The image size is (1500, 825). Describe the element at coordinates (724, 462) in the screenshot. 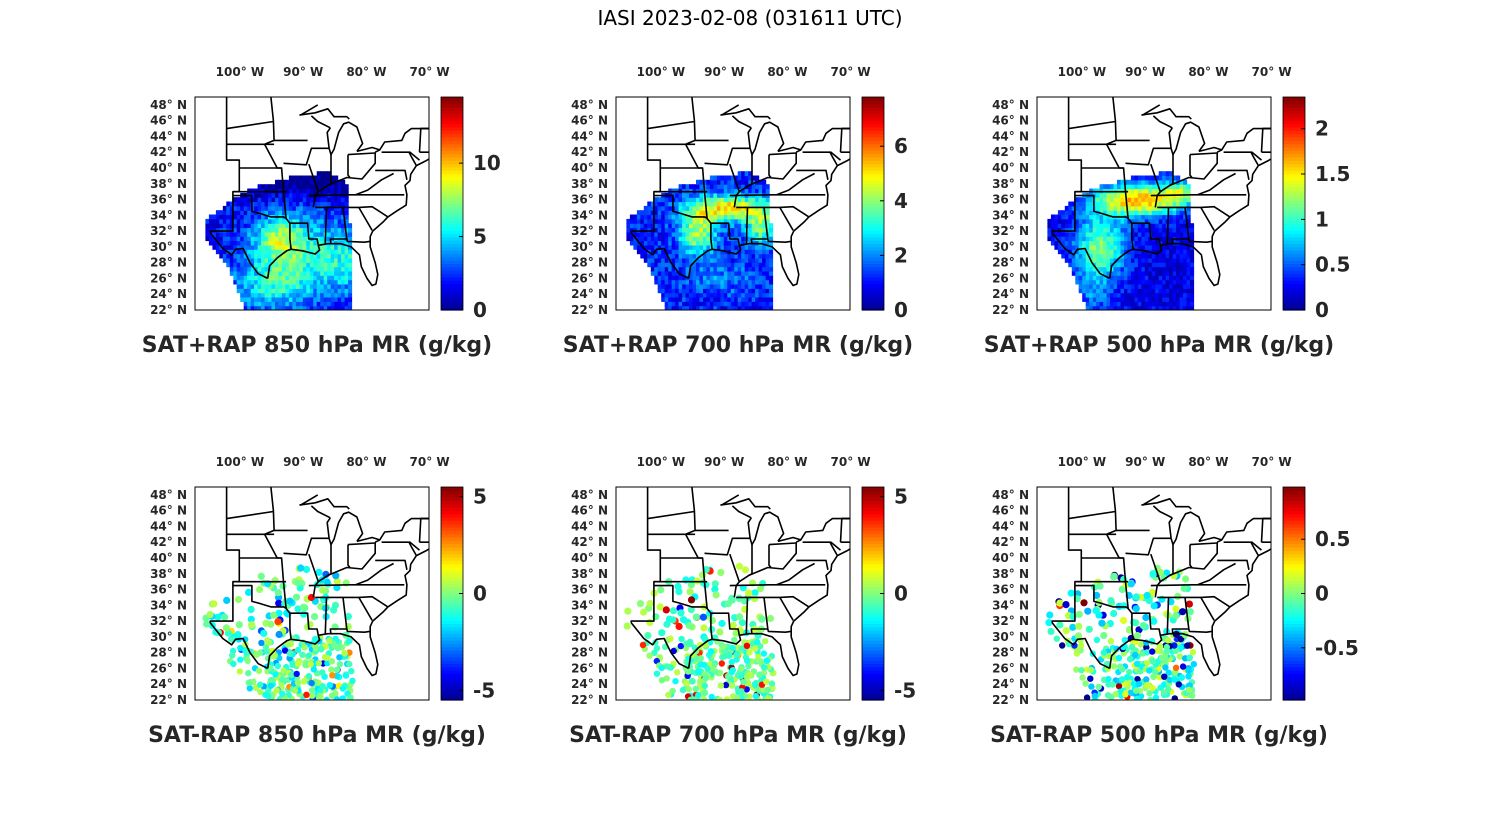

I see `lon-tick-label: 90° W` at that location.